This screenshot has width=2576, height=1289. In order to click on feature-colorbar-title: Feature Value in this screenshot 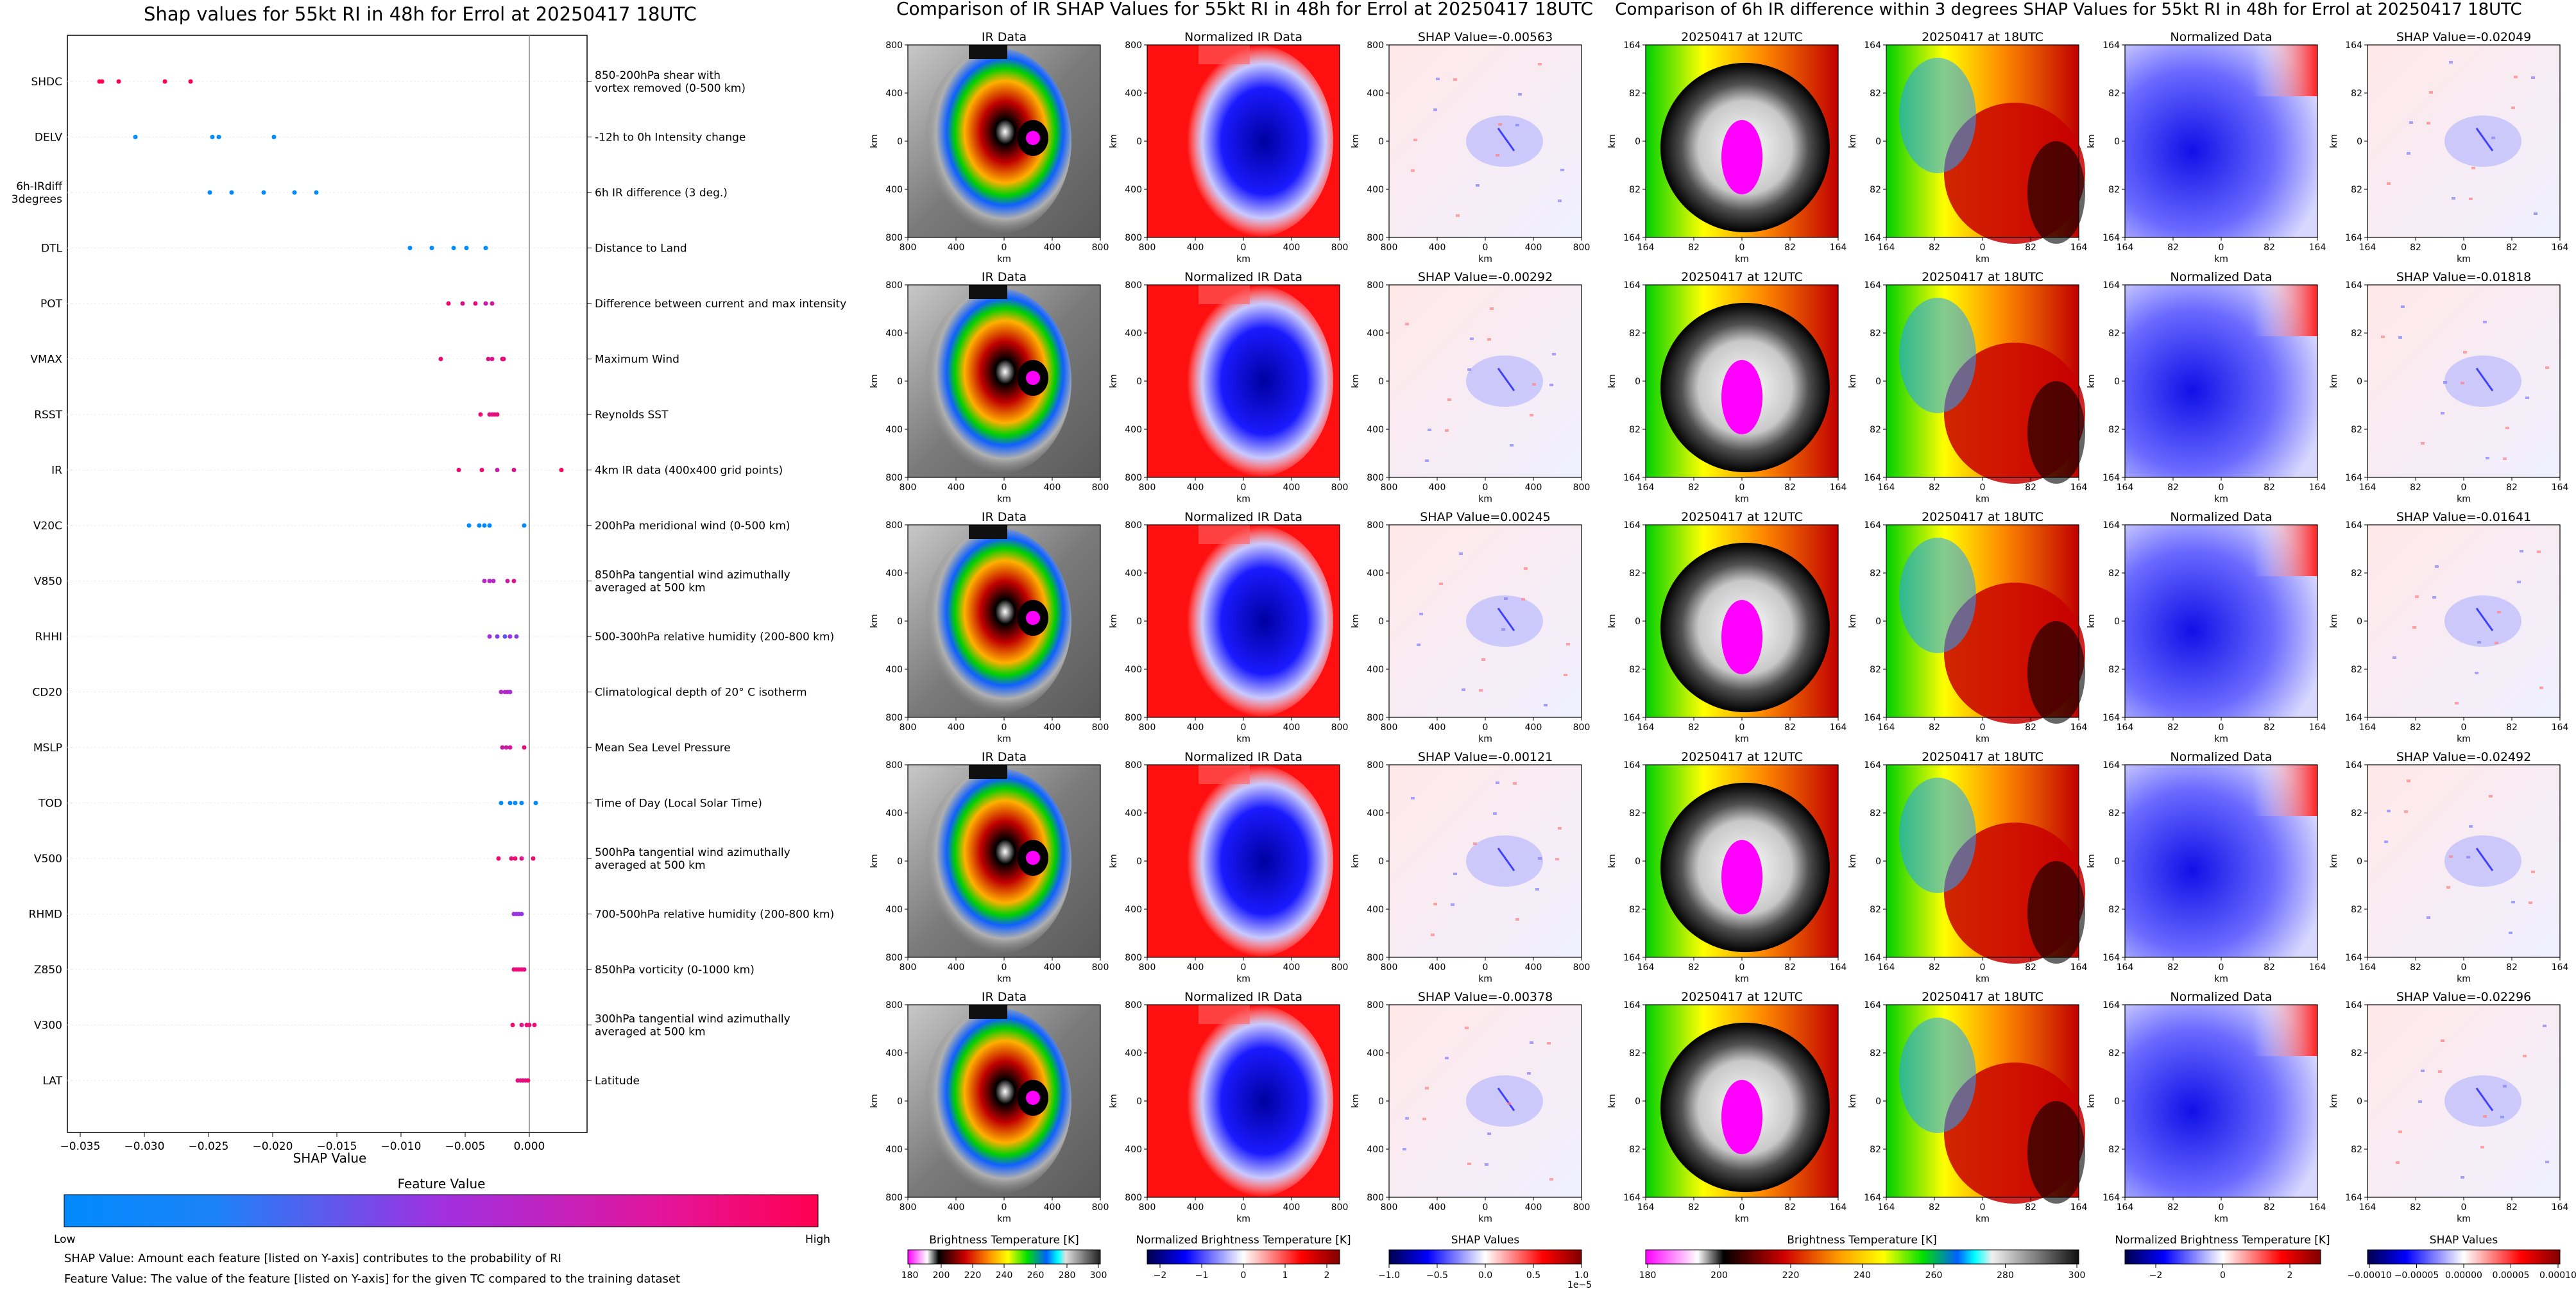, I will do `click(442, 1183)`.